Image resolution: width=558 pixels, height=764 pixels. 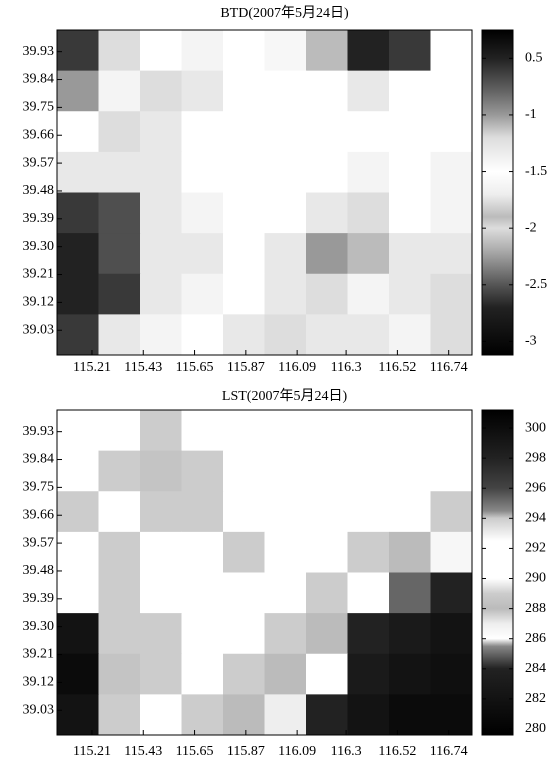 What do you see at coordinates (535, 578) in the screenshot?
I see `colorbar-tick-label: 290` at bounding box center [535, 578].